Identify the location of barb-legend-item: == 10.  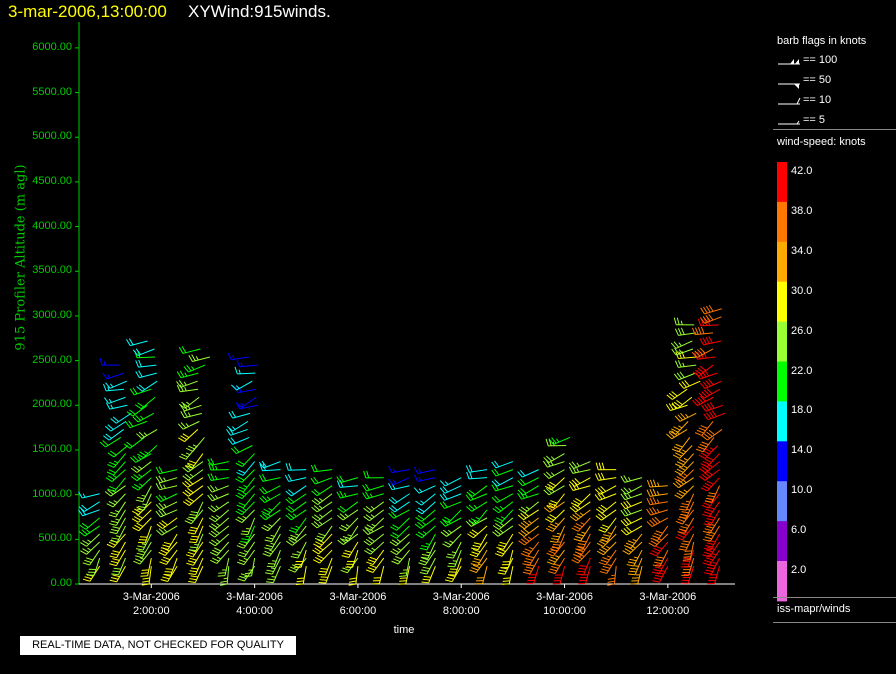
(817, 100).